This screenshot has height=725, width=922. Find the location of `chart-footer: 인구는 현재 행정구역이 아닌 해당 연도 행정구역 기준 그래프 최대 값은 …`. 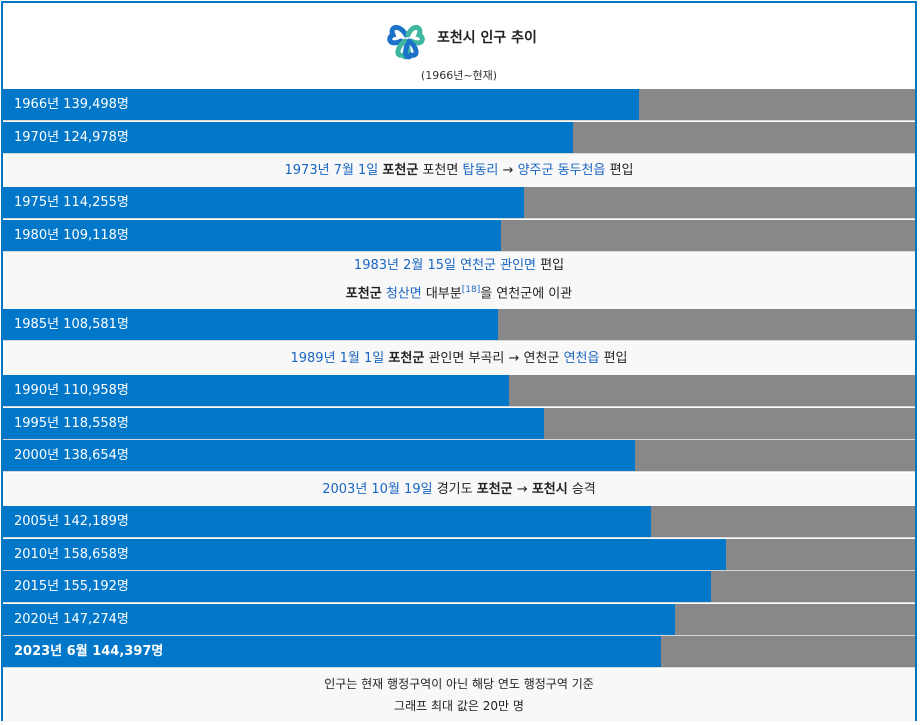

chart-footer: 인구는 현재 행정구역이 아닌 해당 연도 행정구역 기준 그래프 최대 값은 … is located at coordinates (459, 695).